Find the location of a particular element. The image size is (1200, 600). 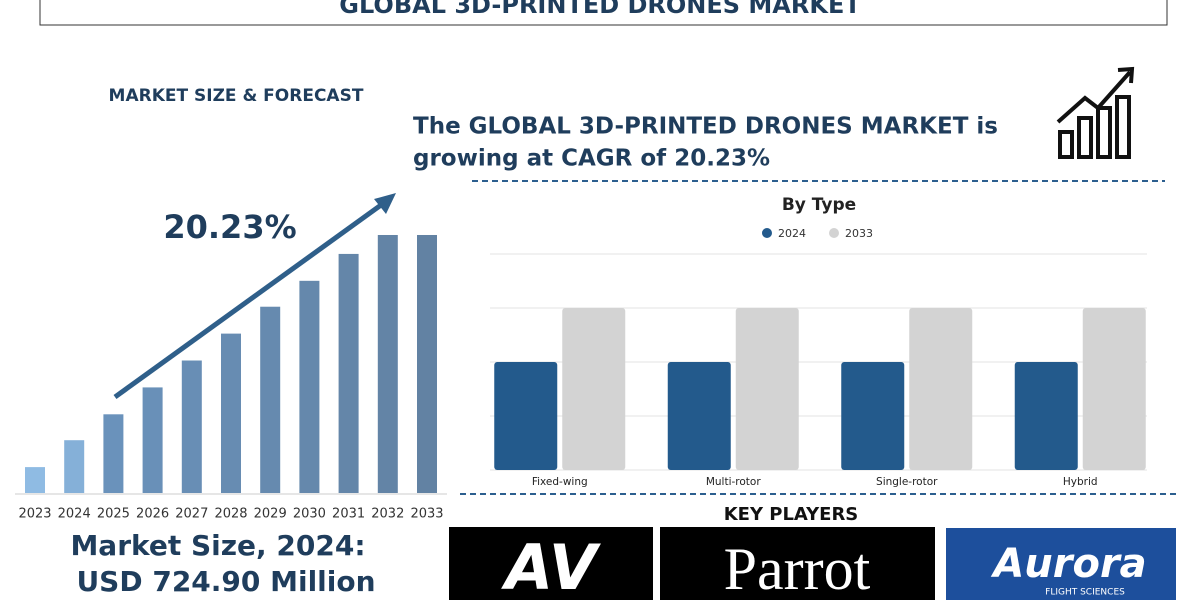

legend-label: 2033 is located at coordinates (859, 233).